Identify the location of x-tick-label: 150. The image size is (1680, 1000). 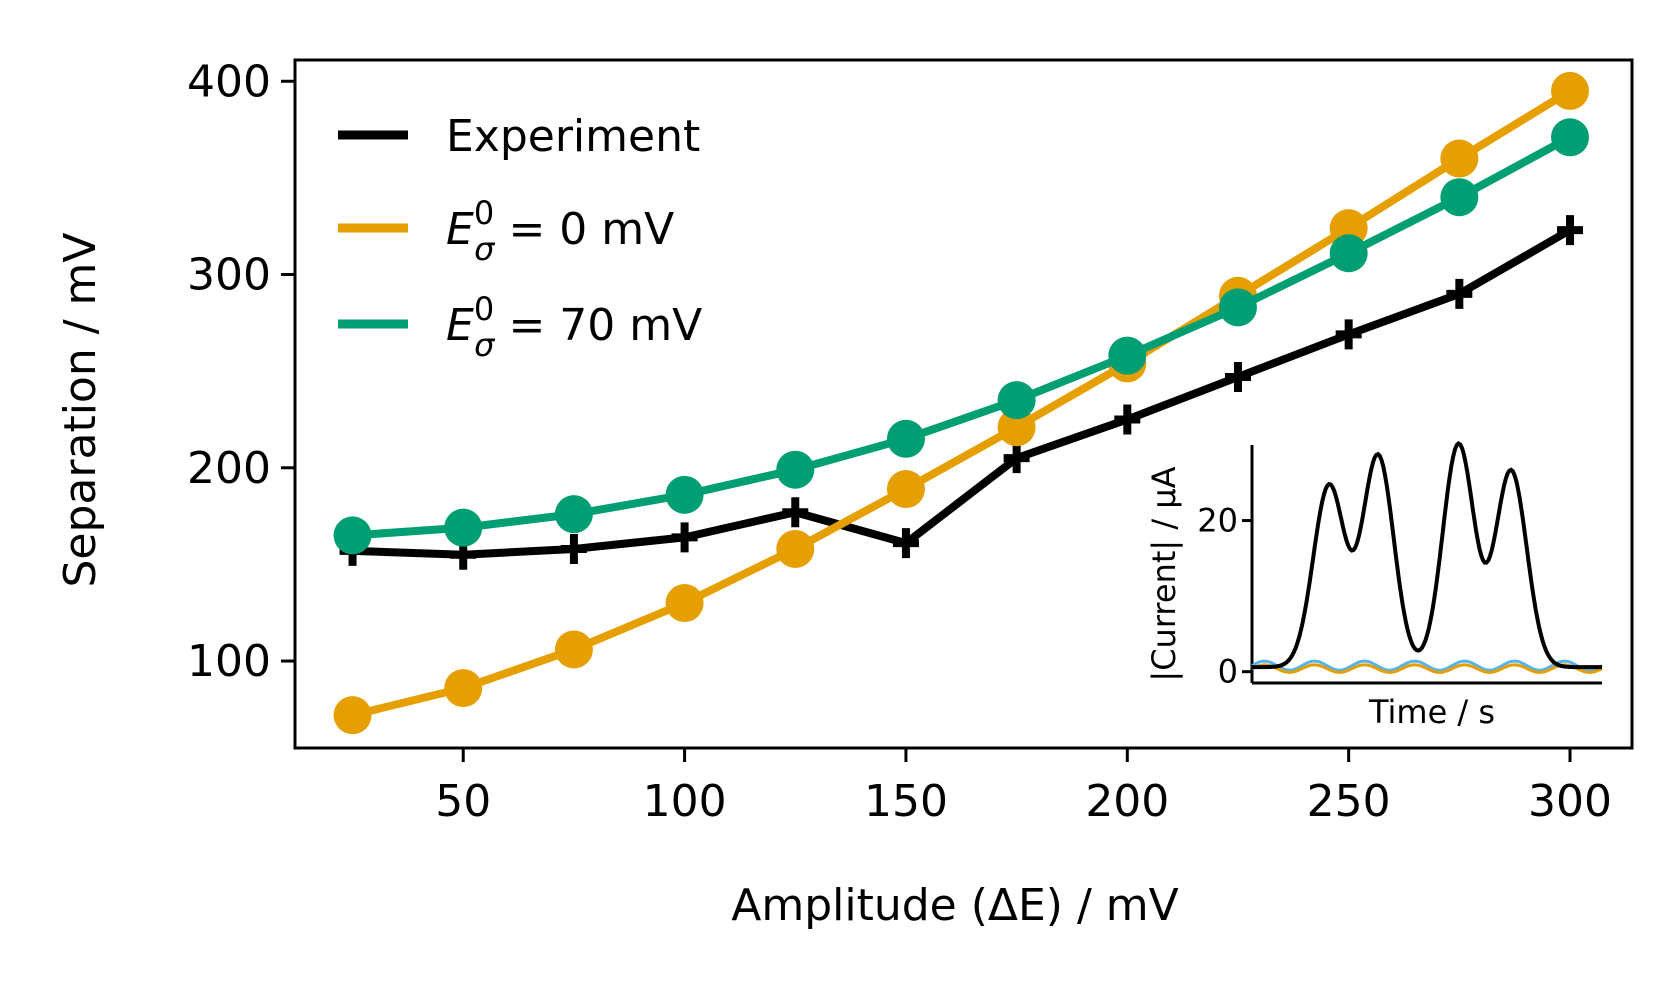
(906, 801).